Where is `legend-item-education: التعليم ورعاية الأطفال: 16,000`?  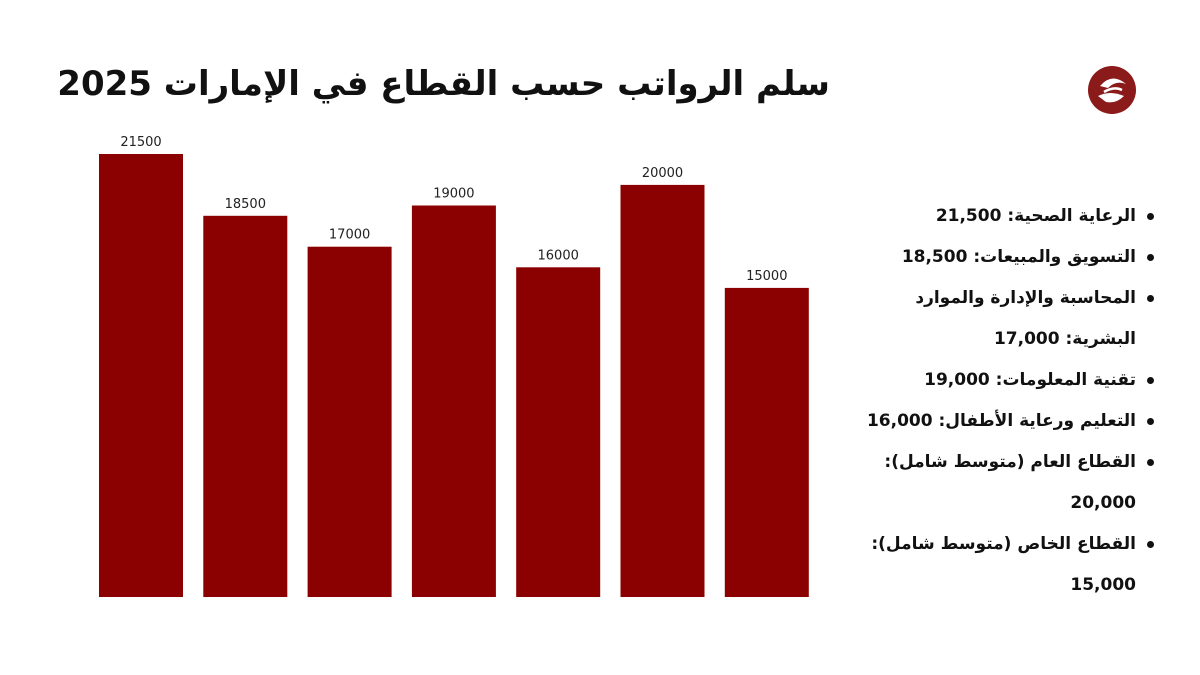 legend-item-education: التعليم ورعاية الأطفال: 16,000 is located at coordinates (1005, 421).